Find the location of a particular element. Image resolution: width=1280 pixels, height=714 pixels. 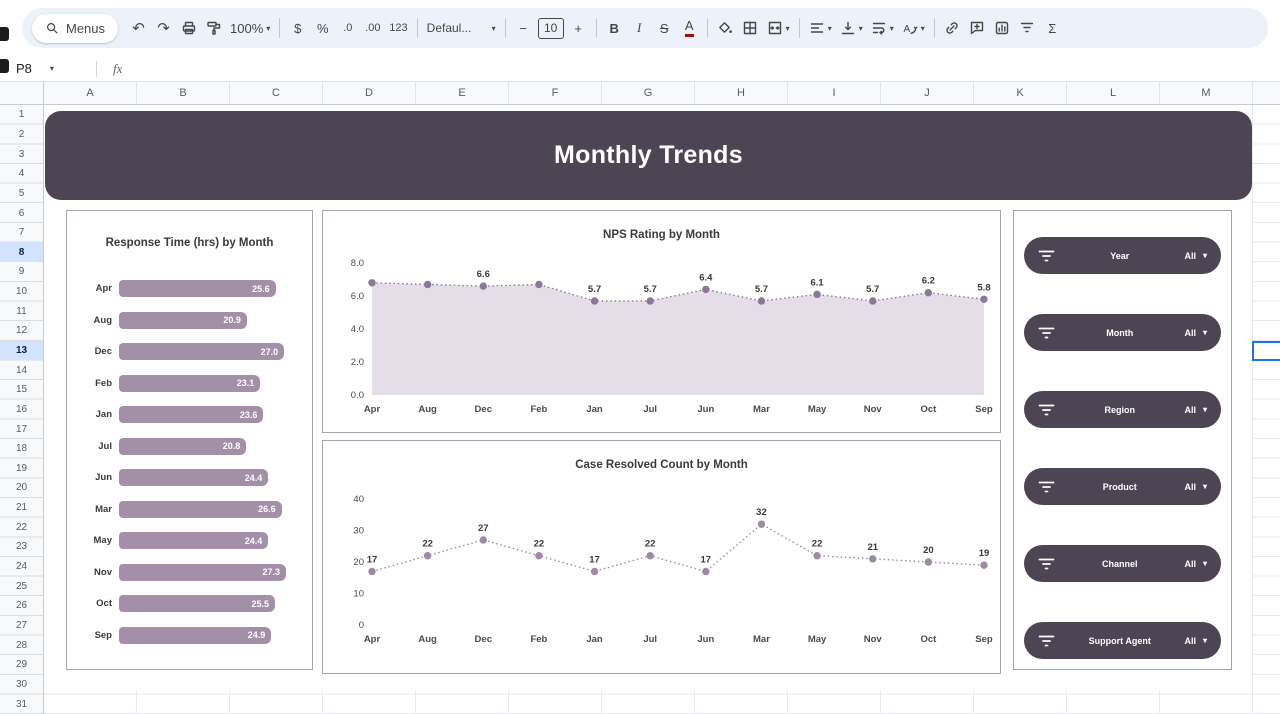

filter-pill-region: Region All ▾ is located at coordinates (1122, 409).